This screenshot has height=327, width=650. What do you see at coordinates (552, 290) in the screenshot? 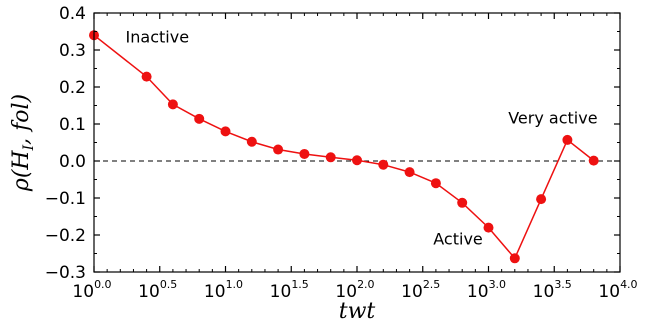
I see `x-tick-label: 103.5` at bounding box center [552, 290].